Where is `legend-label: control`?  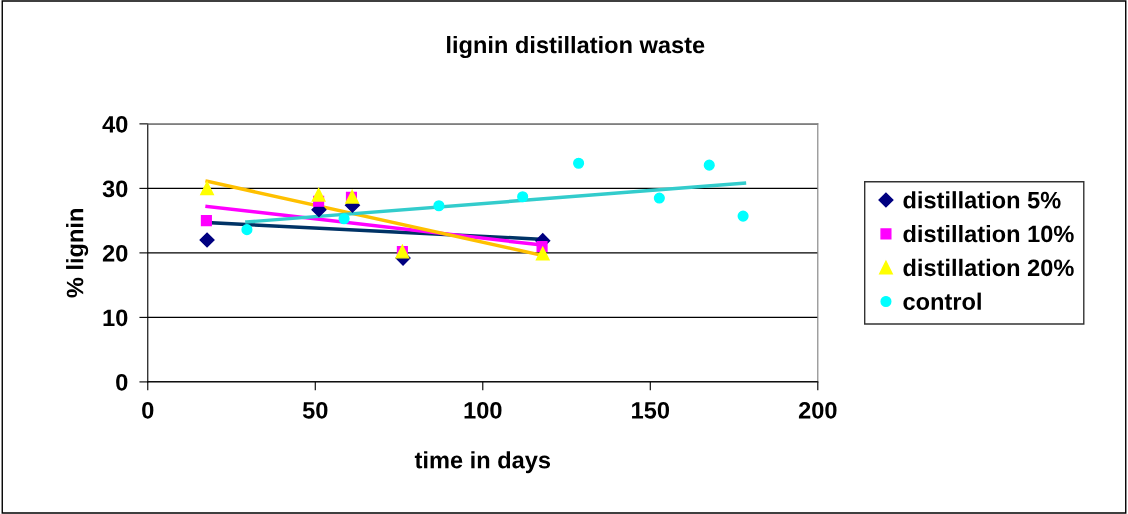 legend-label: control is located at coordinates (942, 301).